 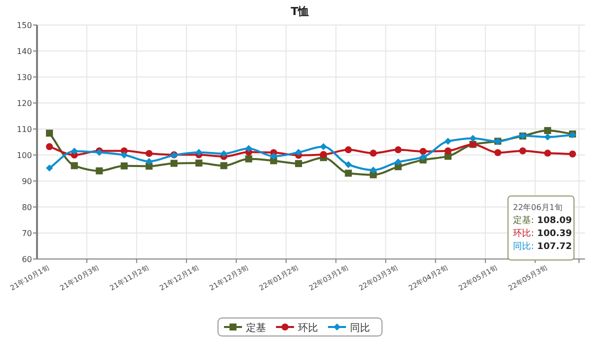 What do you see at coordinates (24, 77) in the screenshot?
I see `y-tick-label: 130` at bounding box center [24, 77].